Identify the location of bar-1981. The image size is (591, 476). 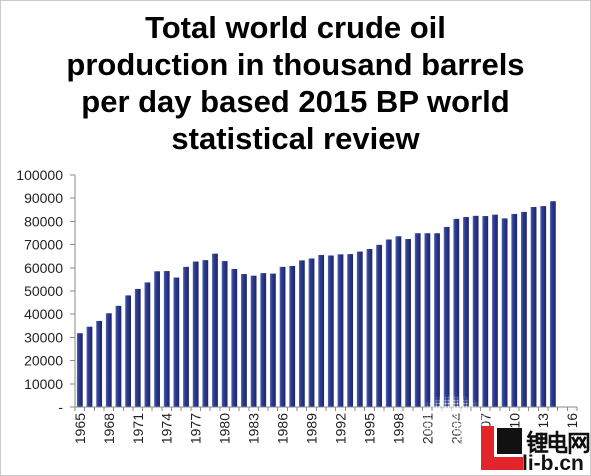
(234, 337).